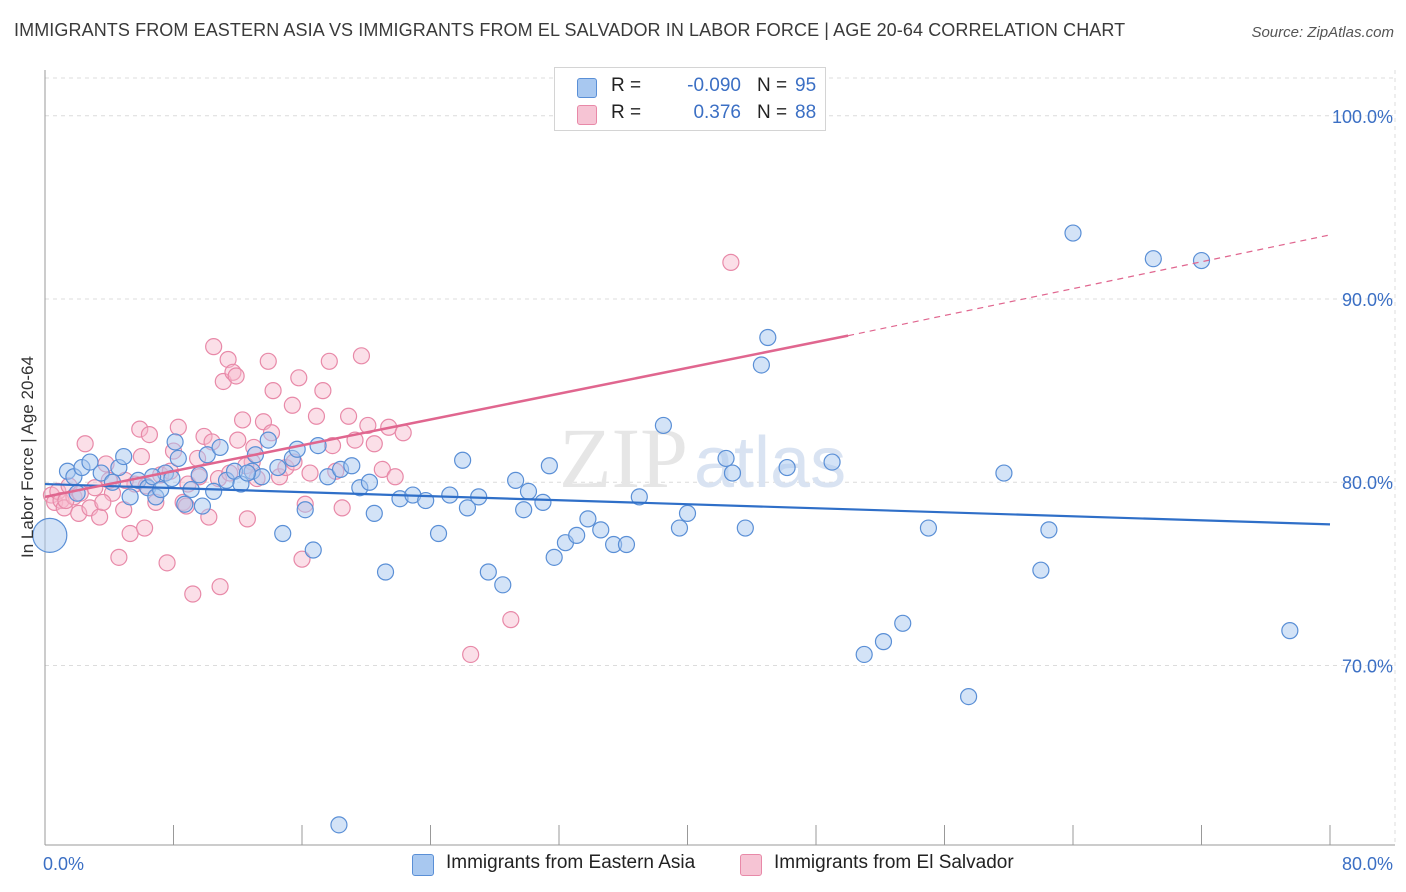  Describe the element at coordinates (27, 457) in the screenshot. I see `y-axis-label: In Labor Force | Age 20-64` at that location.